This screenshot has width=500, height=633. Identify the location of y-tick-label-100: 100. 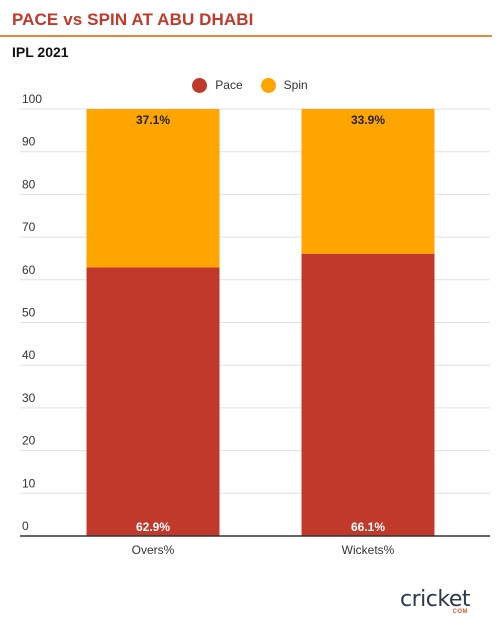
(32, 99).